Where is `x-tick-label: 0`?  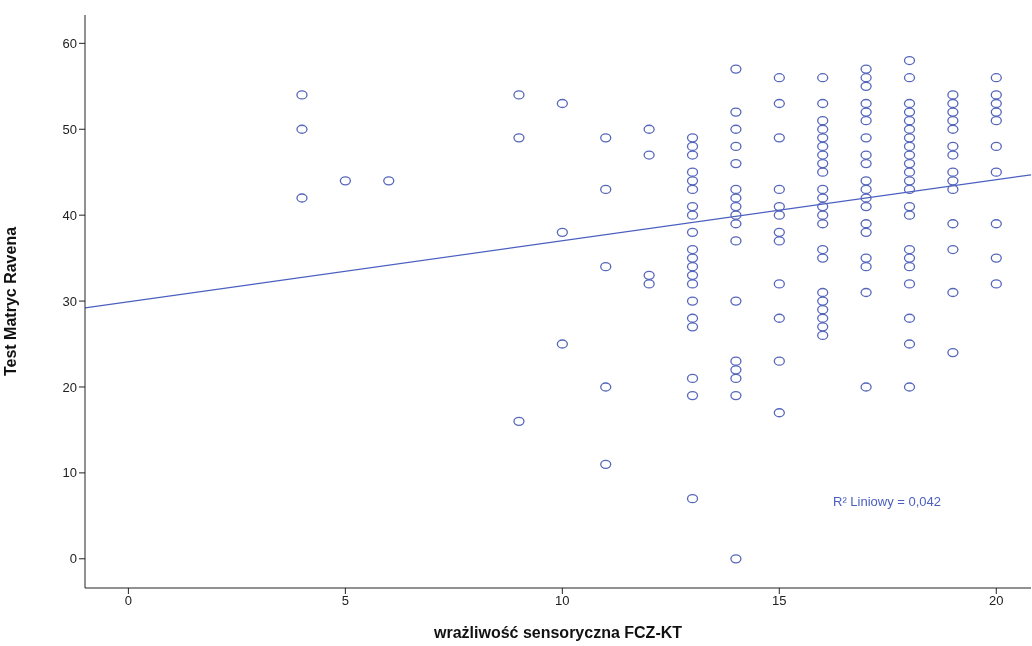 x-tick-label: 0 is located at coordinates (128, 601).